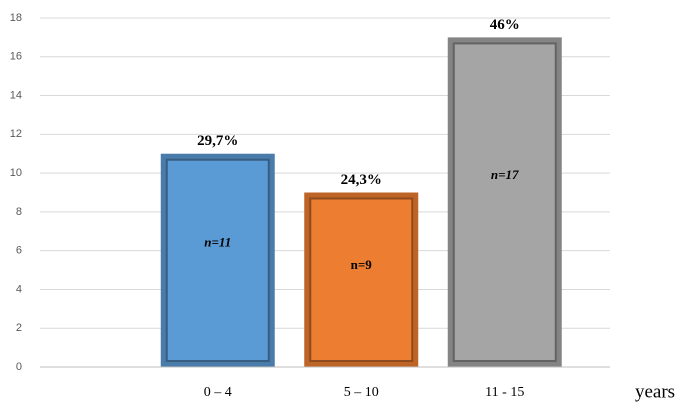 This screenshot has width=700, height=417. Describe the element at coordinates (504, 392) in the screenshot. I see `x-tick-label: 11 - 15` at that location.